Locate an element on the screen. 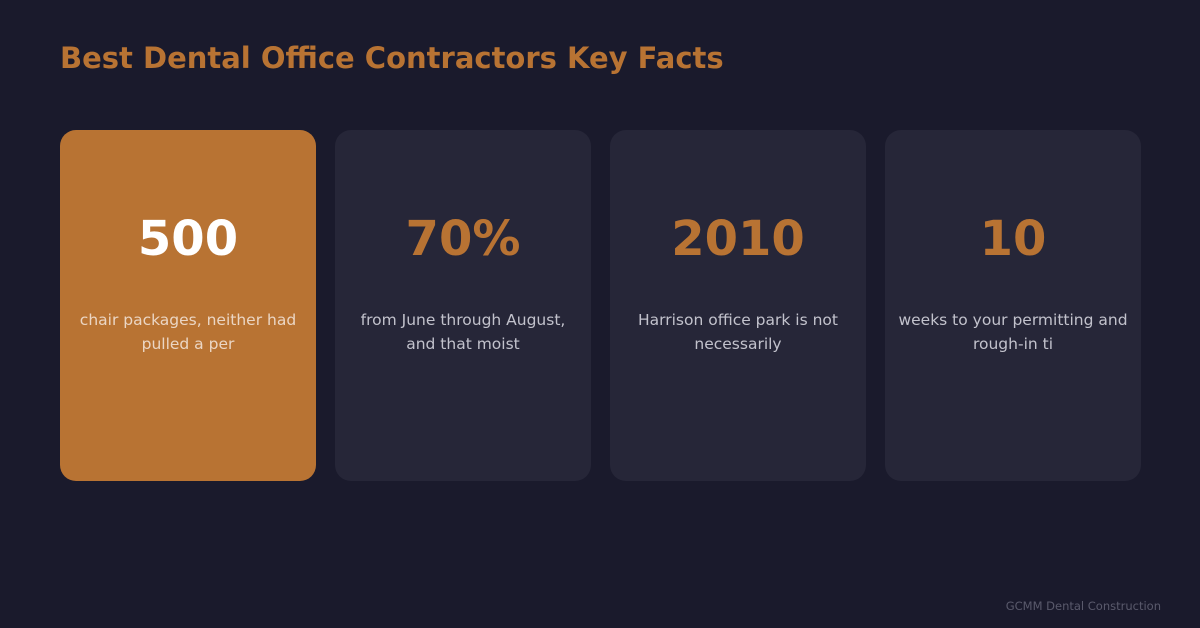 This screenshot has height=628, width=1200. fact-value: 500 is located at coordinates (188, 239).